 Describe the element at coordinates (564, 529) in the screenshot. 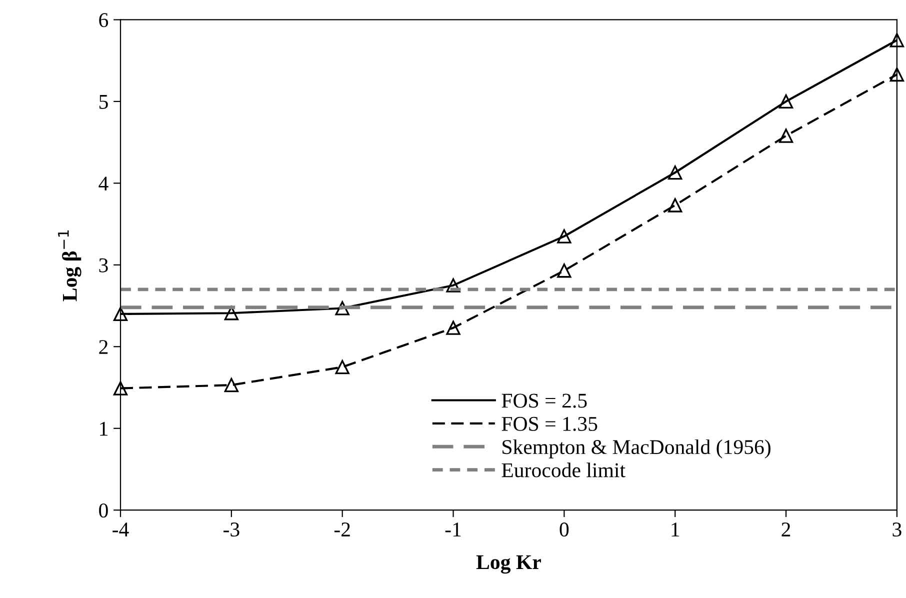

I see `x-tick-label: 0` at that location.